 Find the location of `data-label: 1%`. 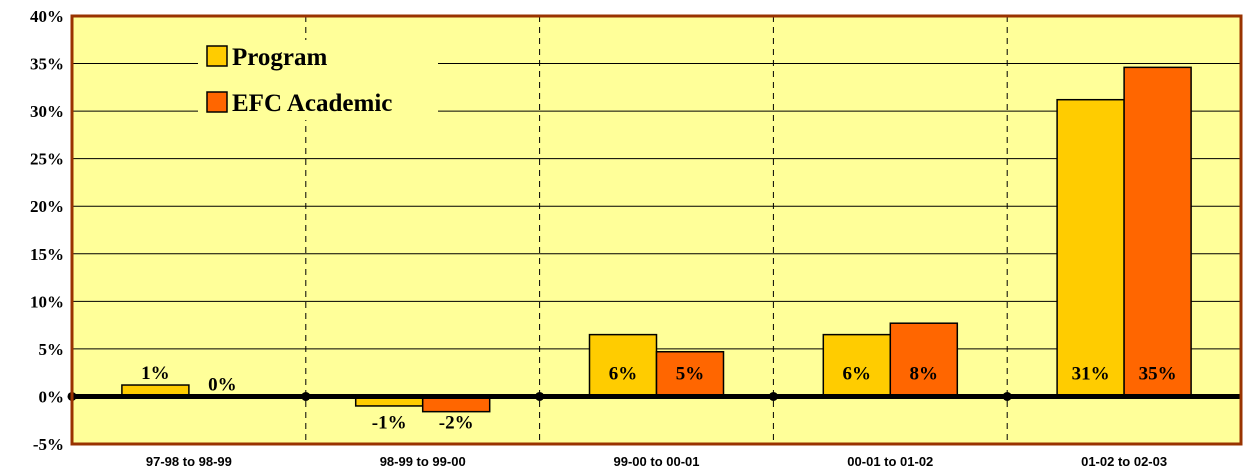

data-label: 1% is located at coordinates (155, 373).